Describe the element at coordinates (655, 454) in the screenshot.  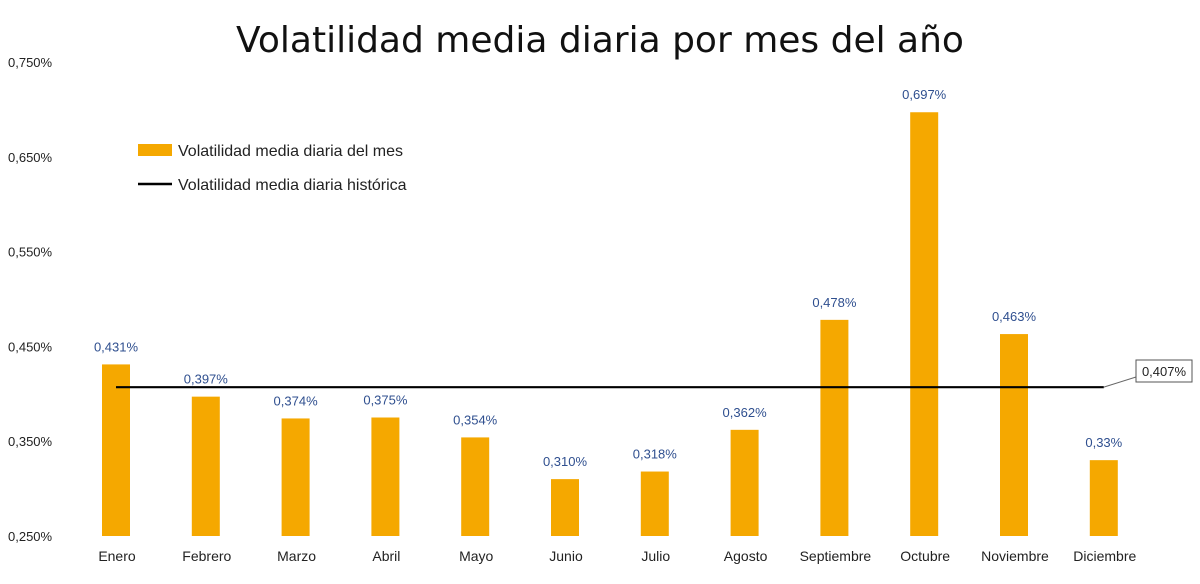
I see `data-label: 0,318%` at that location.